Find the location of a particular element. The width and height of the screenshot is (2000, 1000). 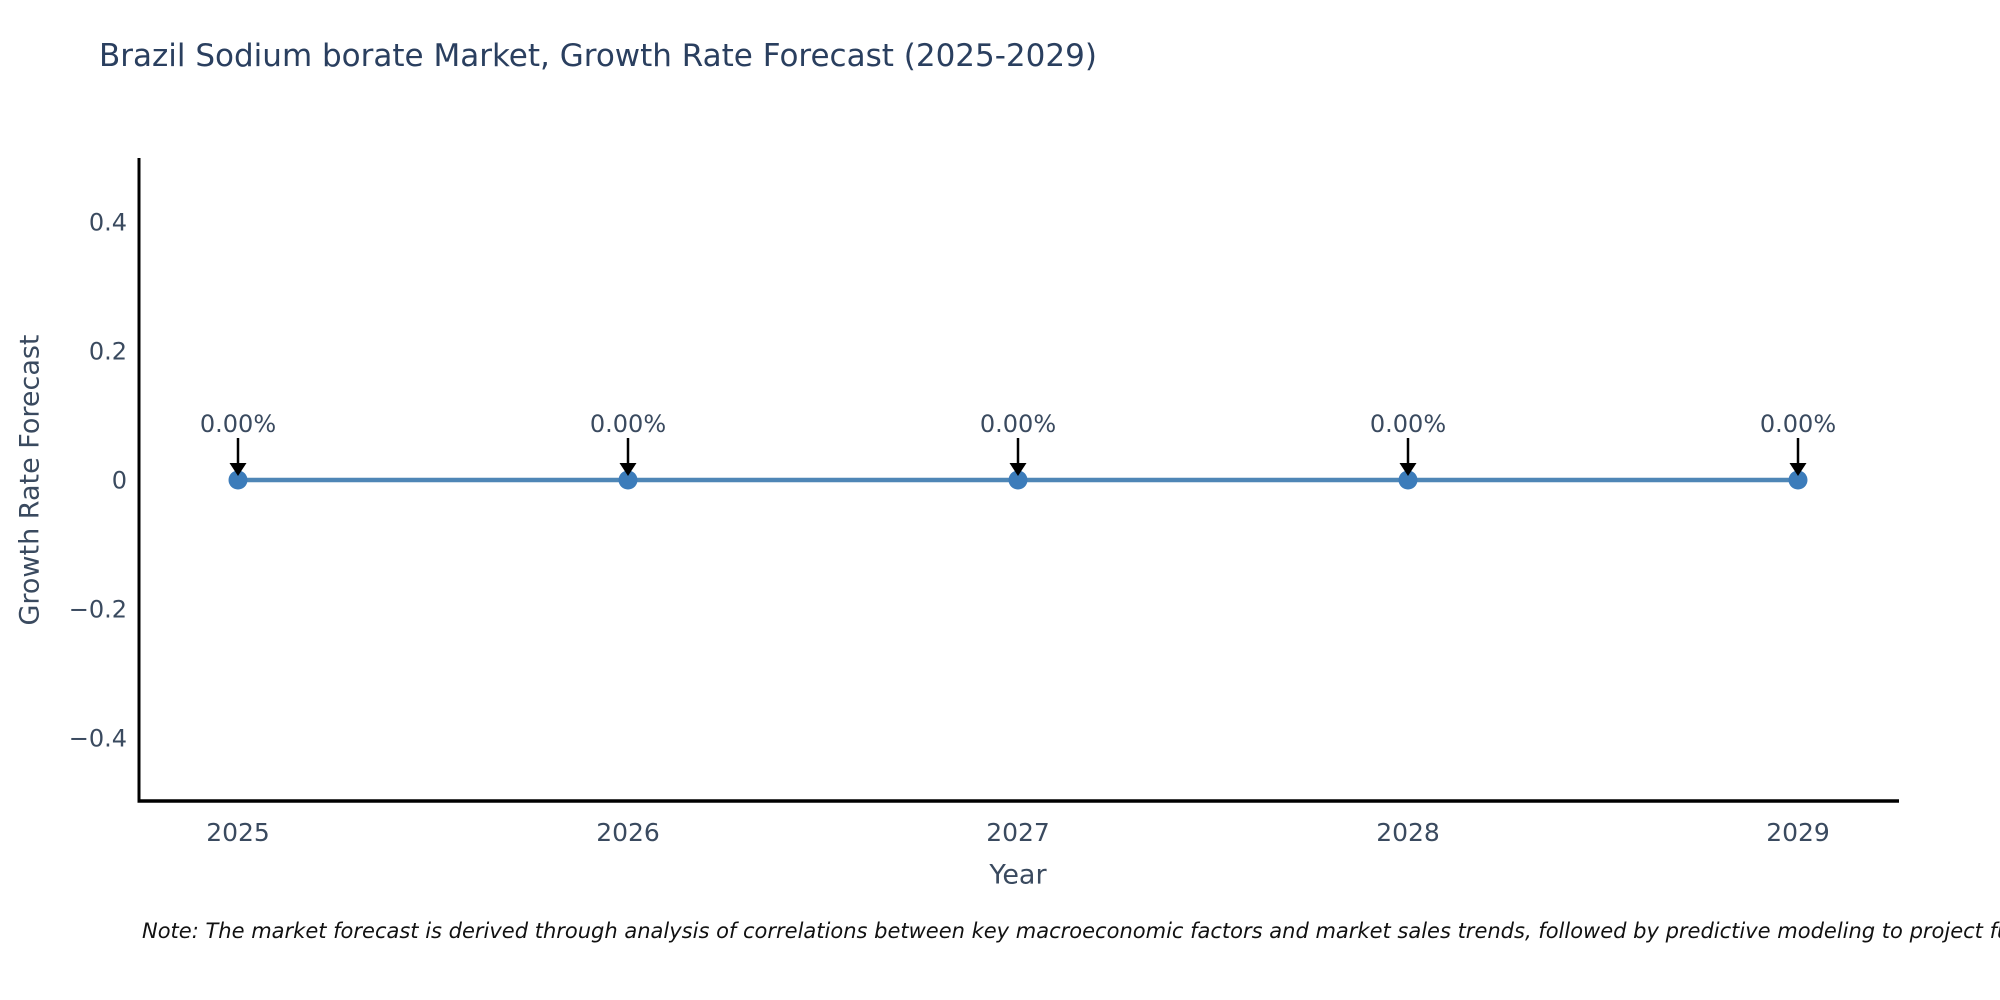

x-tick-label: 2028 is located at coordinates (1408, 832).